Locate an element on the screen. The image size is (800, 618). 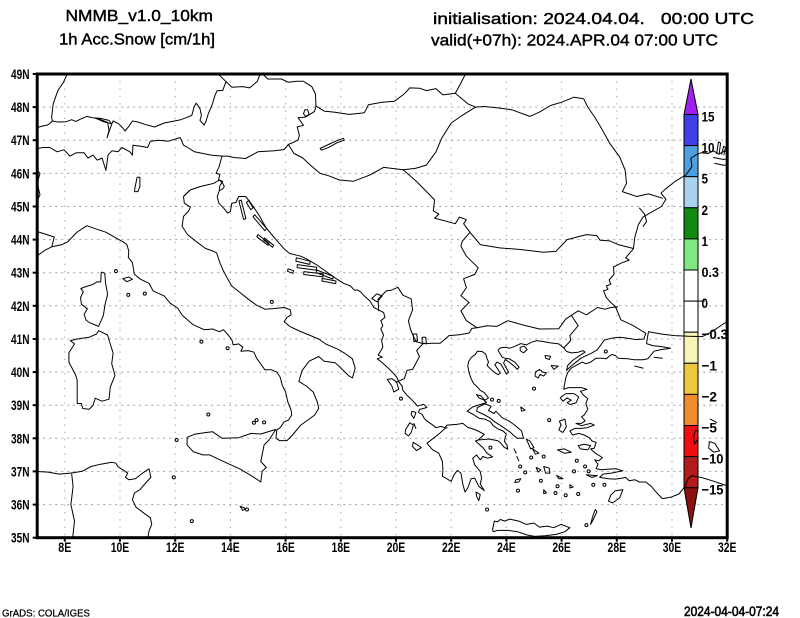
svg-text: 14E is located at coordinates (230, 547).